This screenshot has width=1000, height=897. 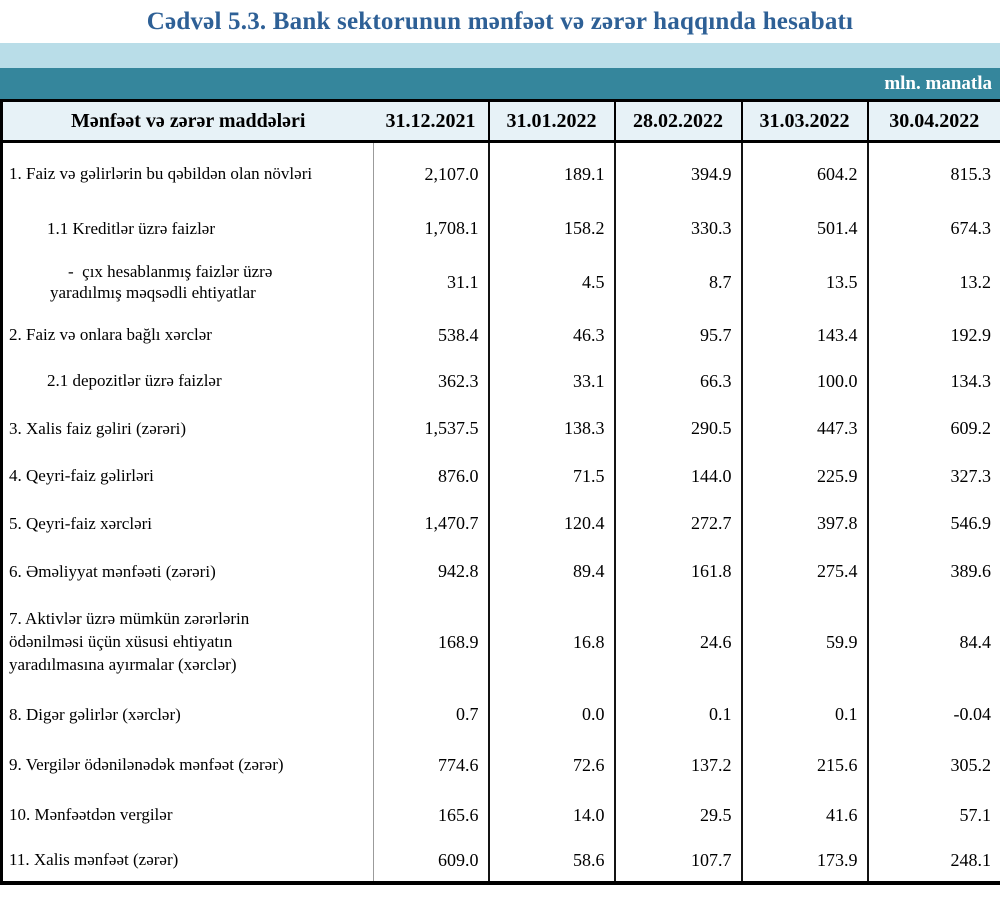 I want to click on cell-value: 1,708.1, so click(x=431, y=228).